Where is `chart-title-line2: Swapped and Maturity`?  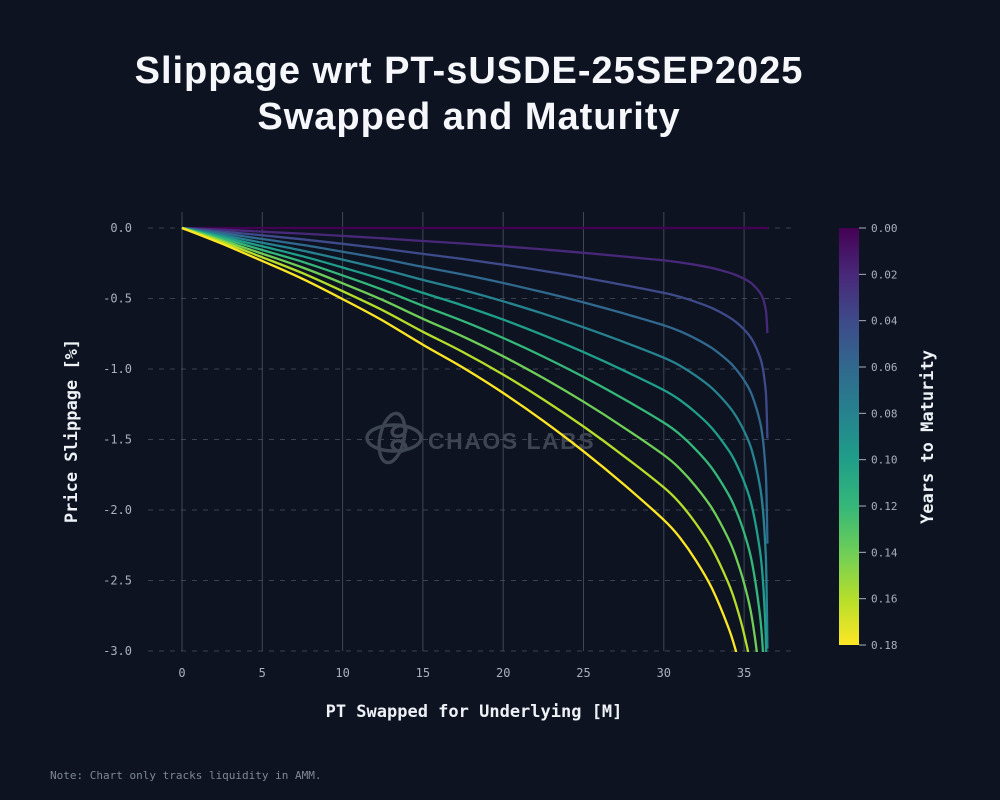 chart-title-line2: Swapped and Maturity is located at coordinates (469, 117).